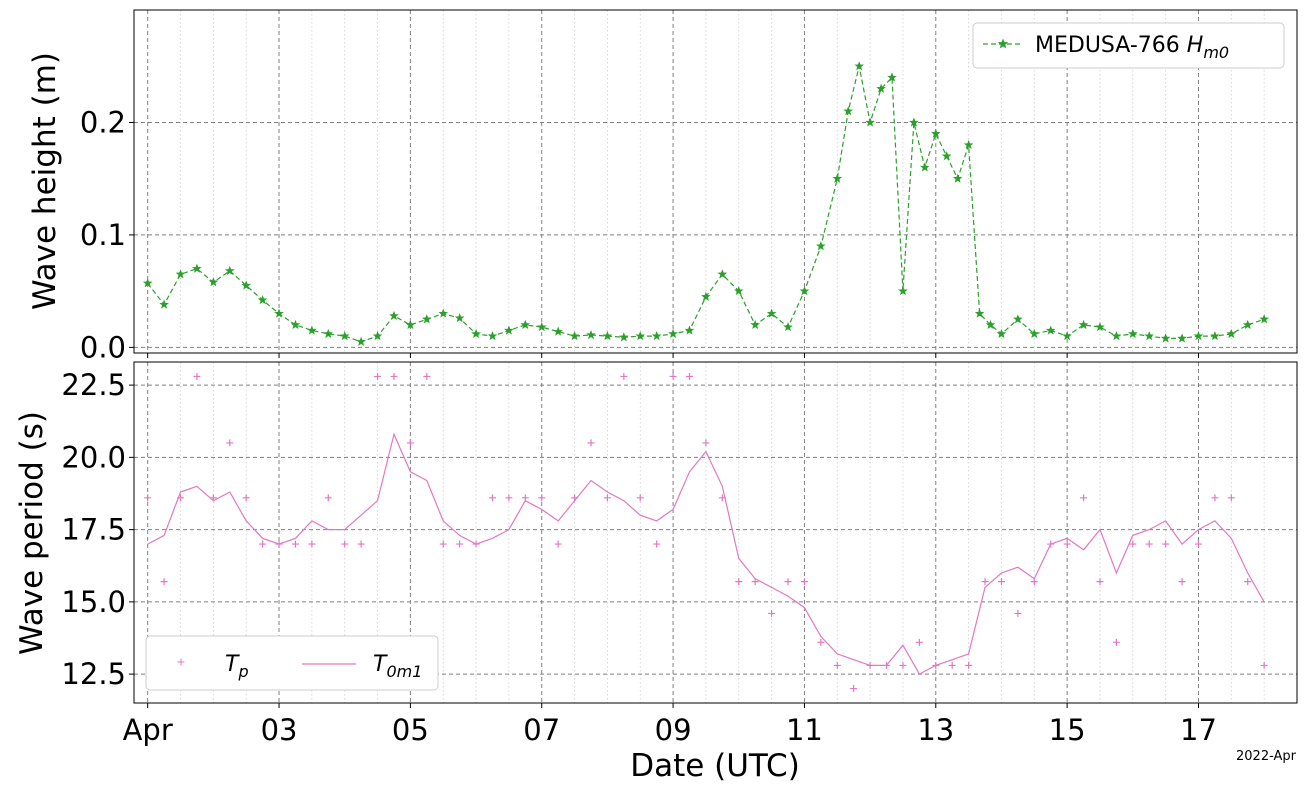 The height and width of the screenshot is (794, 1305). I want to click on y-tick-label: 15.0, so click(93, 602).